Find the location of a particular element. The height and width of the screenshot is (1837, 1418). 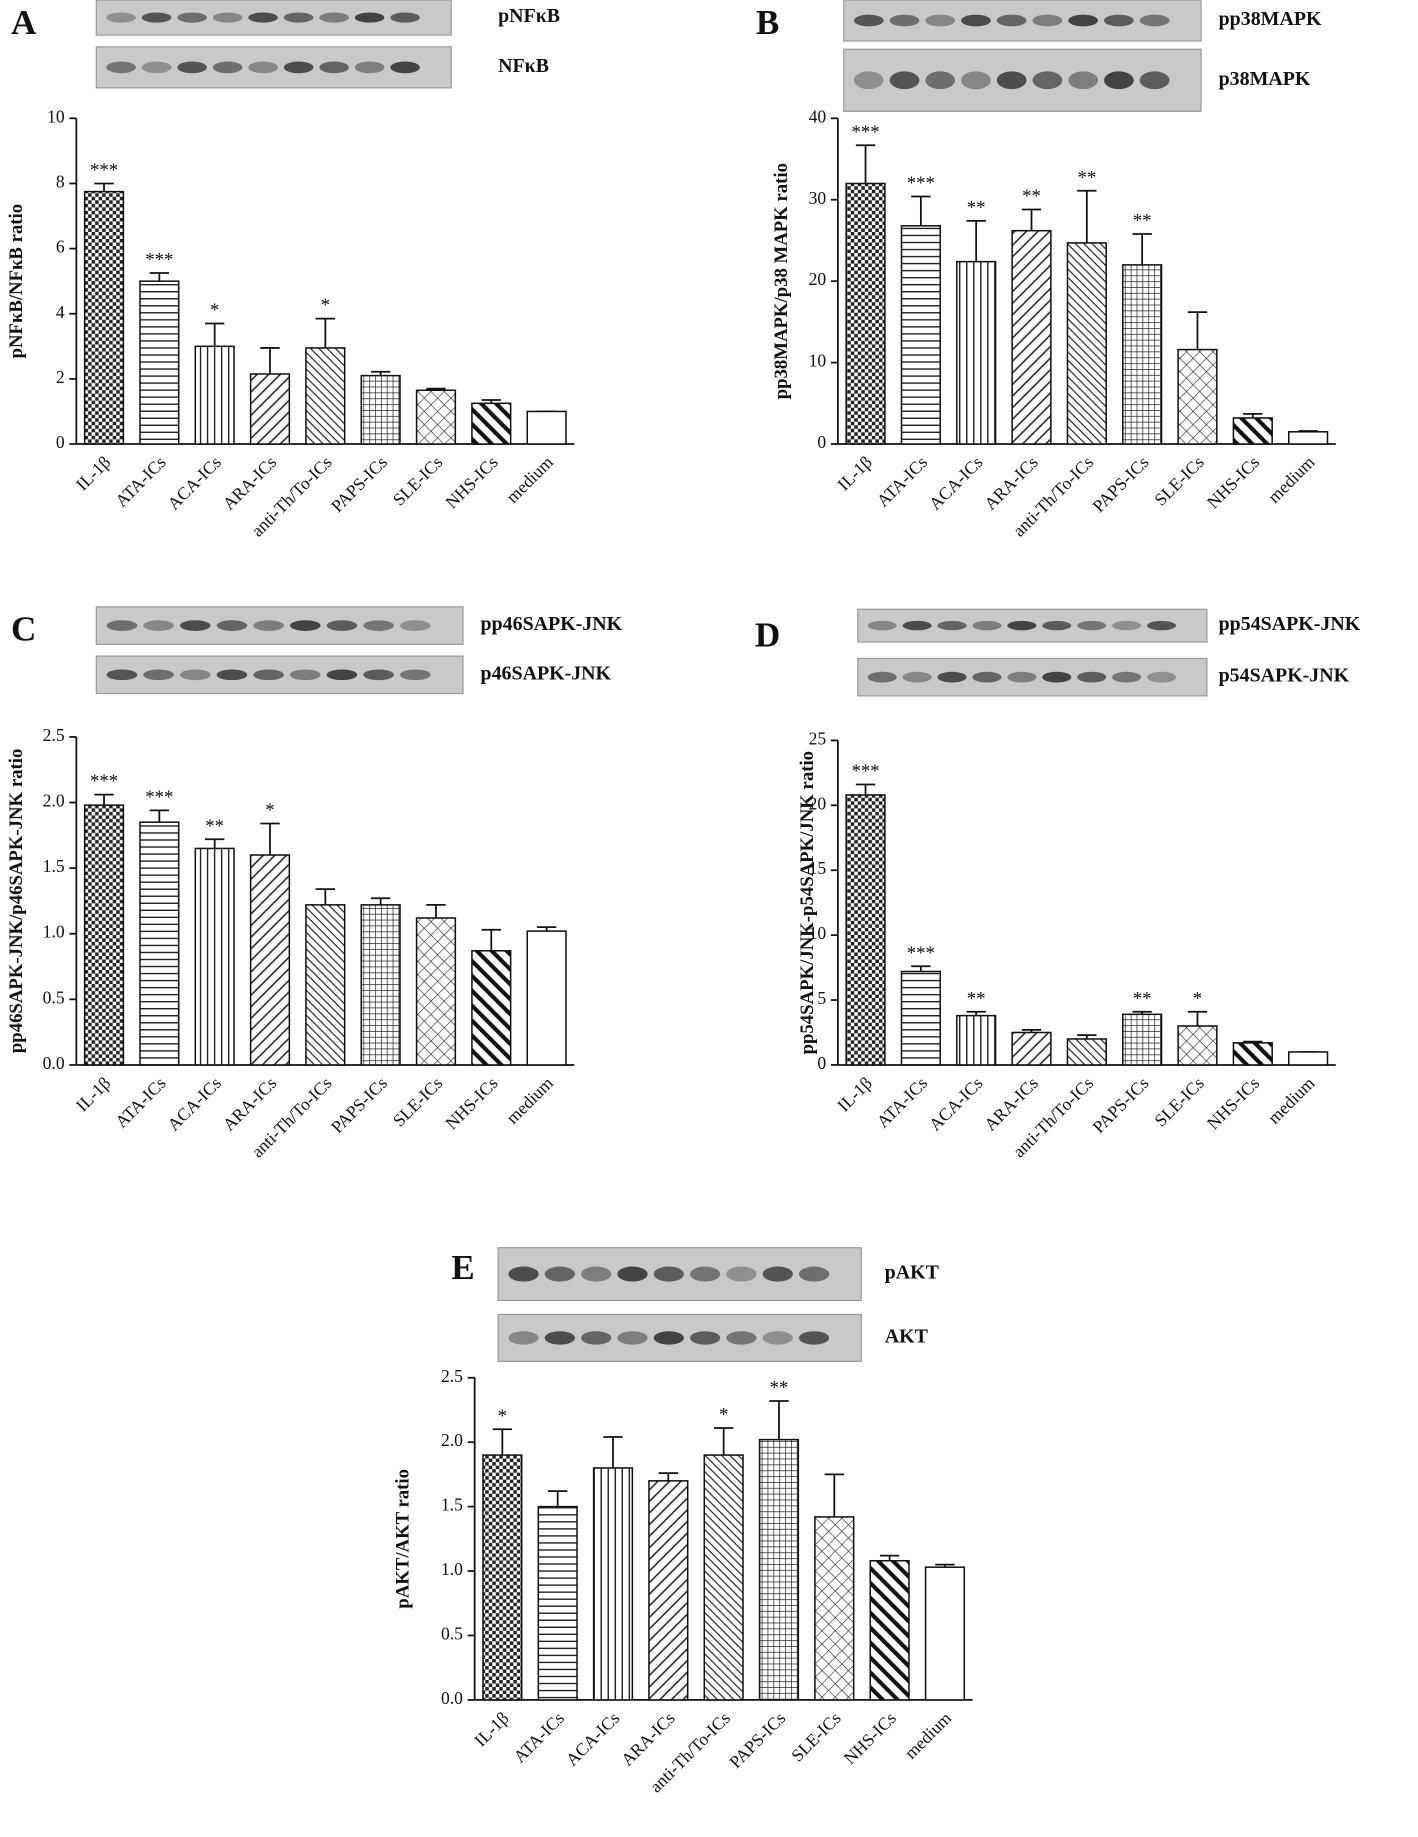

y-tick-label: 0 is located at coordinates (821, 442).